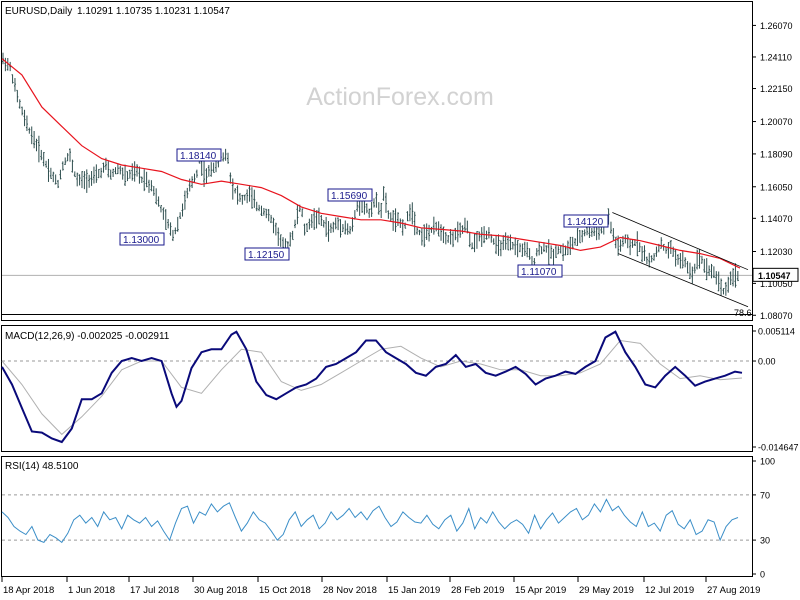 This screenshot has width=800, height=600. What do you see at coordinates (762, 575) in the screenshot?
I see `rsi-y-tick-label: 0` at bounding box center [762, 575].